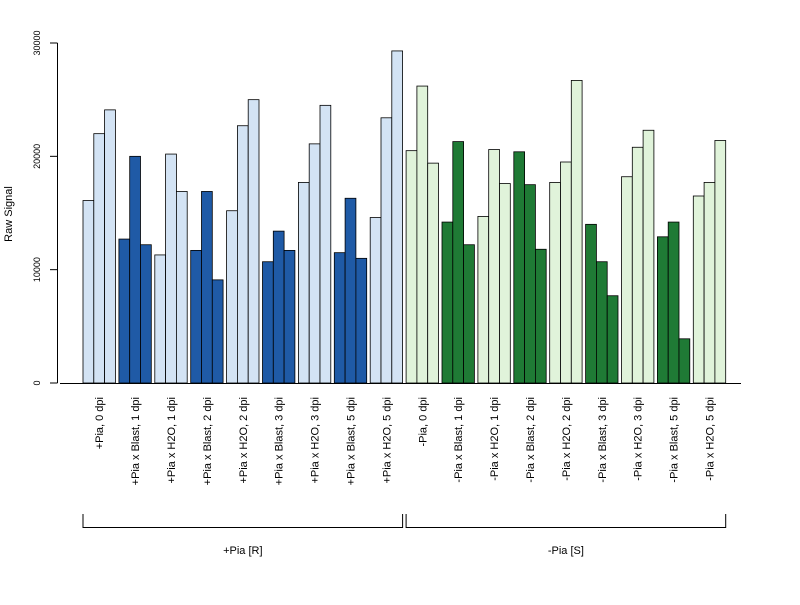 The width and height of the screenshot is (800, 605). Describe the element at coordinates (316, 440) in the screenshot. I see `category-label: +Pia x H2O, 3 dpi` at that location.